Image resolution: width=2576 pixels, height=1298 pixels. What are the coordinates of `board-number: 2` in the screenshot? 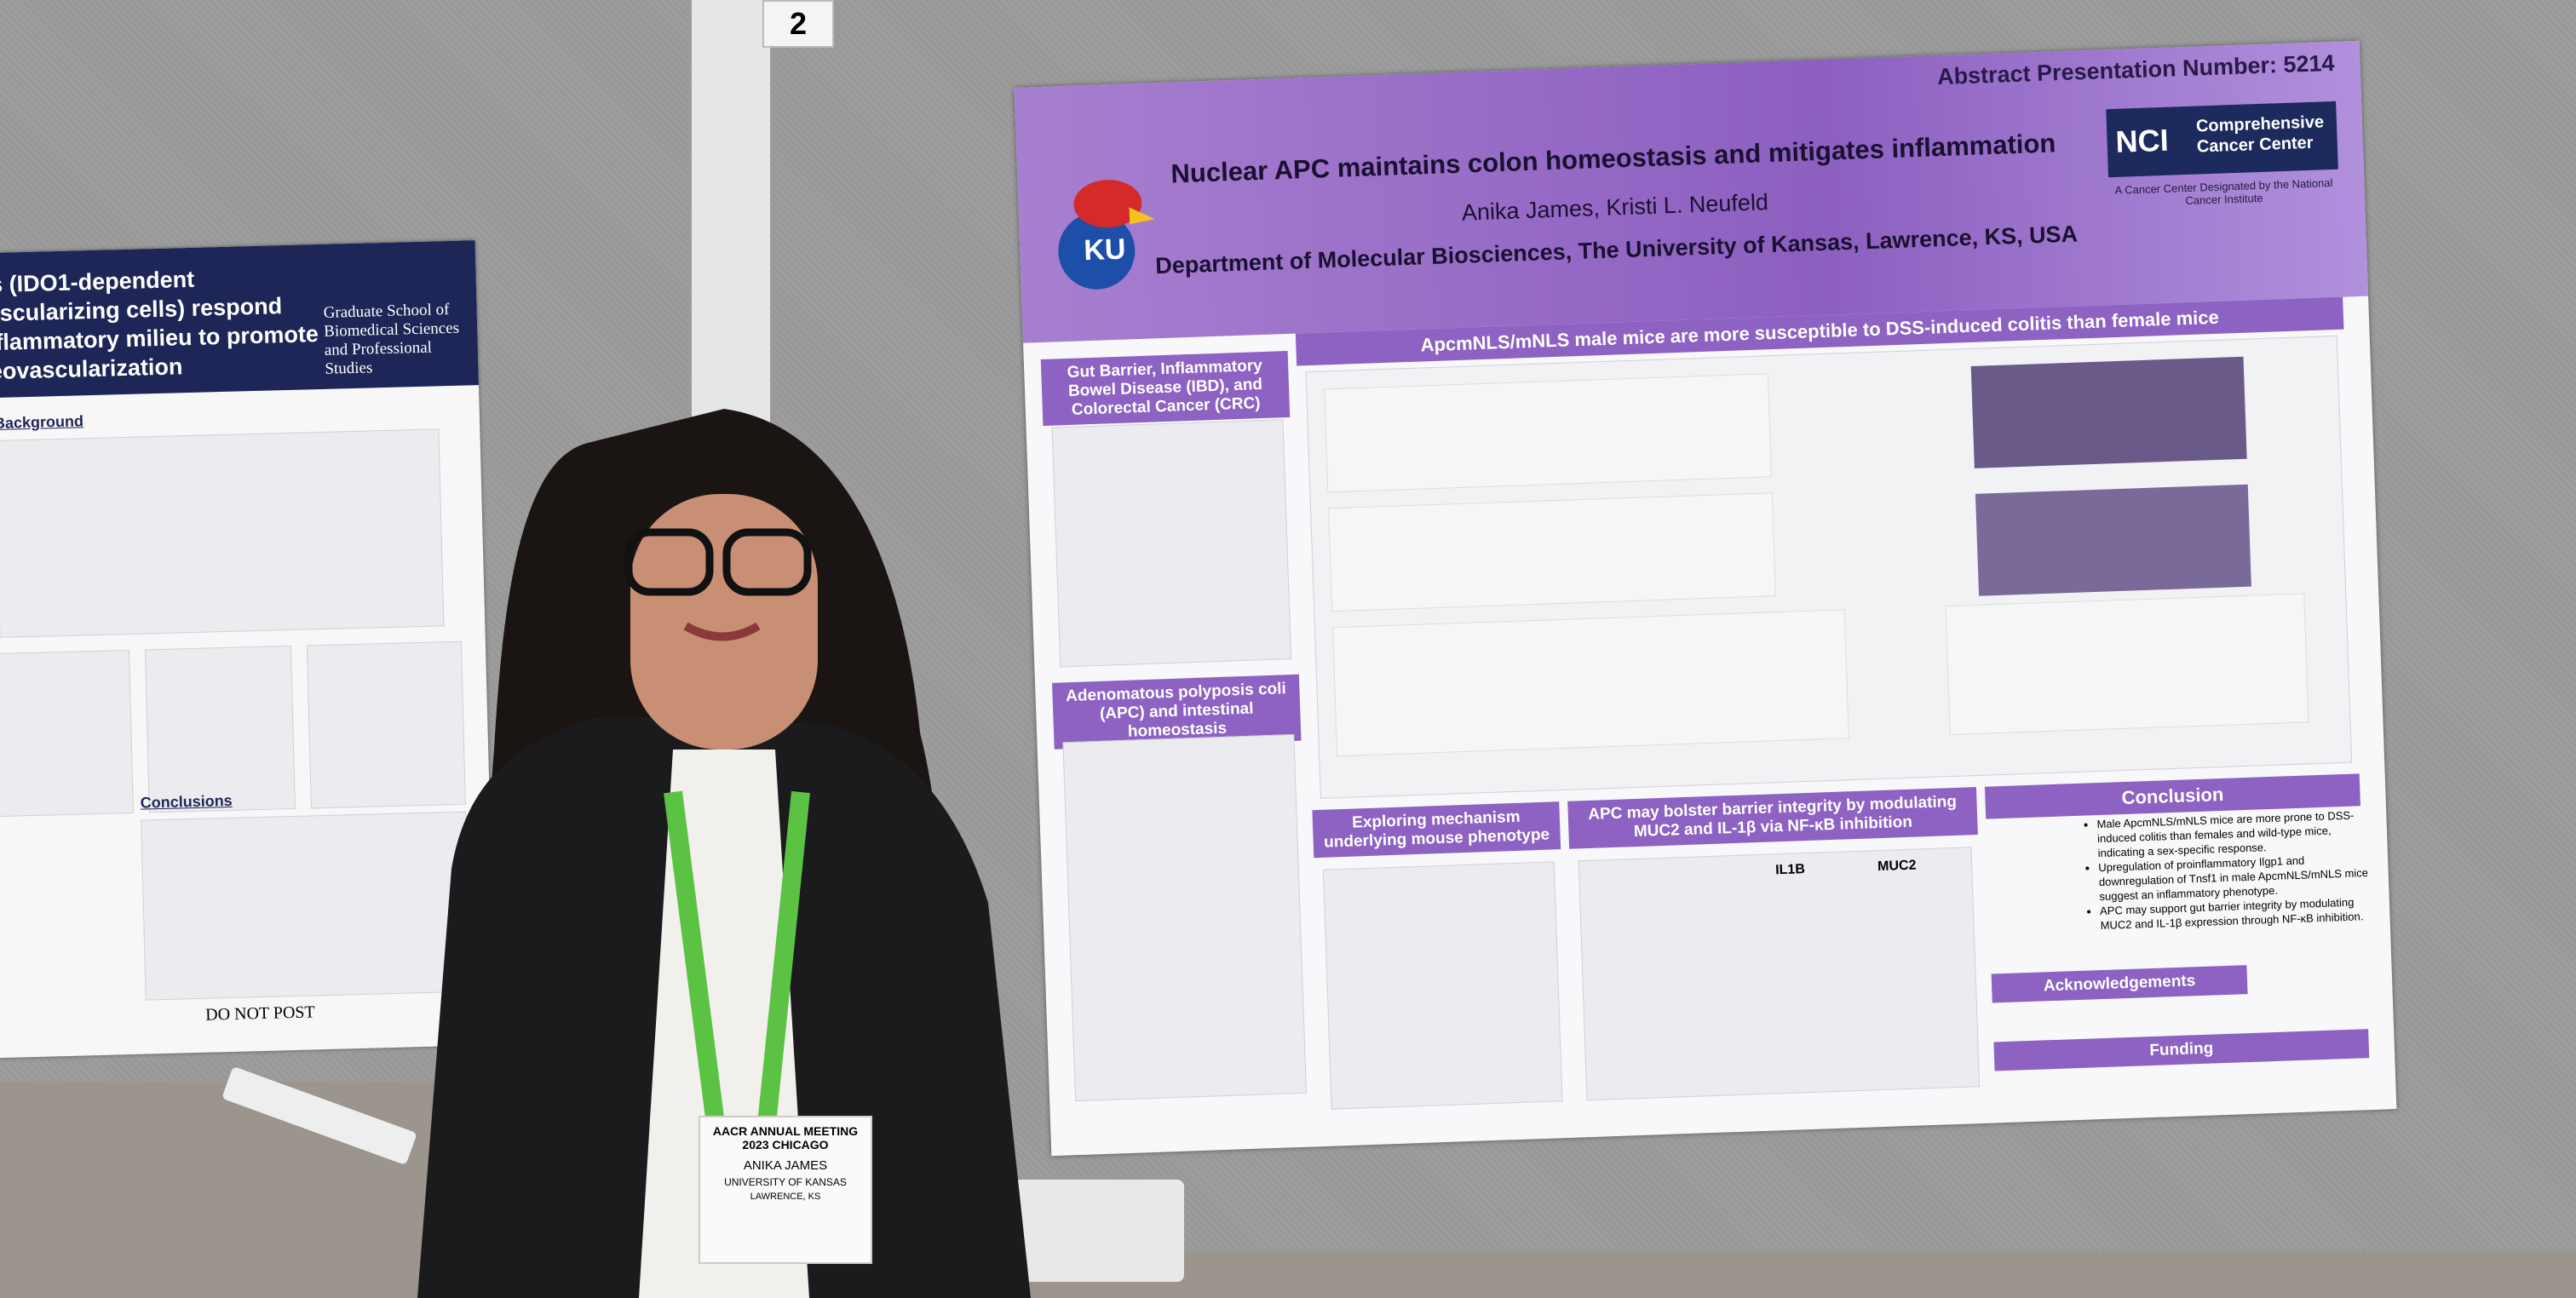 It's located at (798, 24).